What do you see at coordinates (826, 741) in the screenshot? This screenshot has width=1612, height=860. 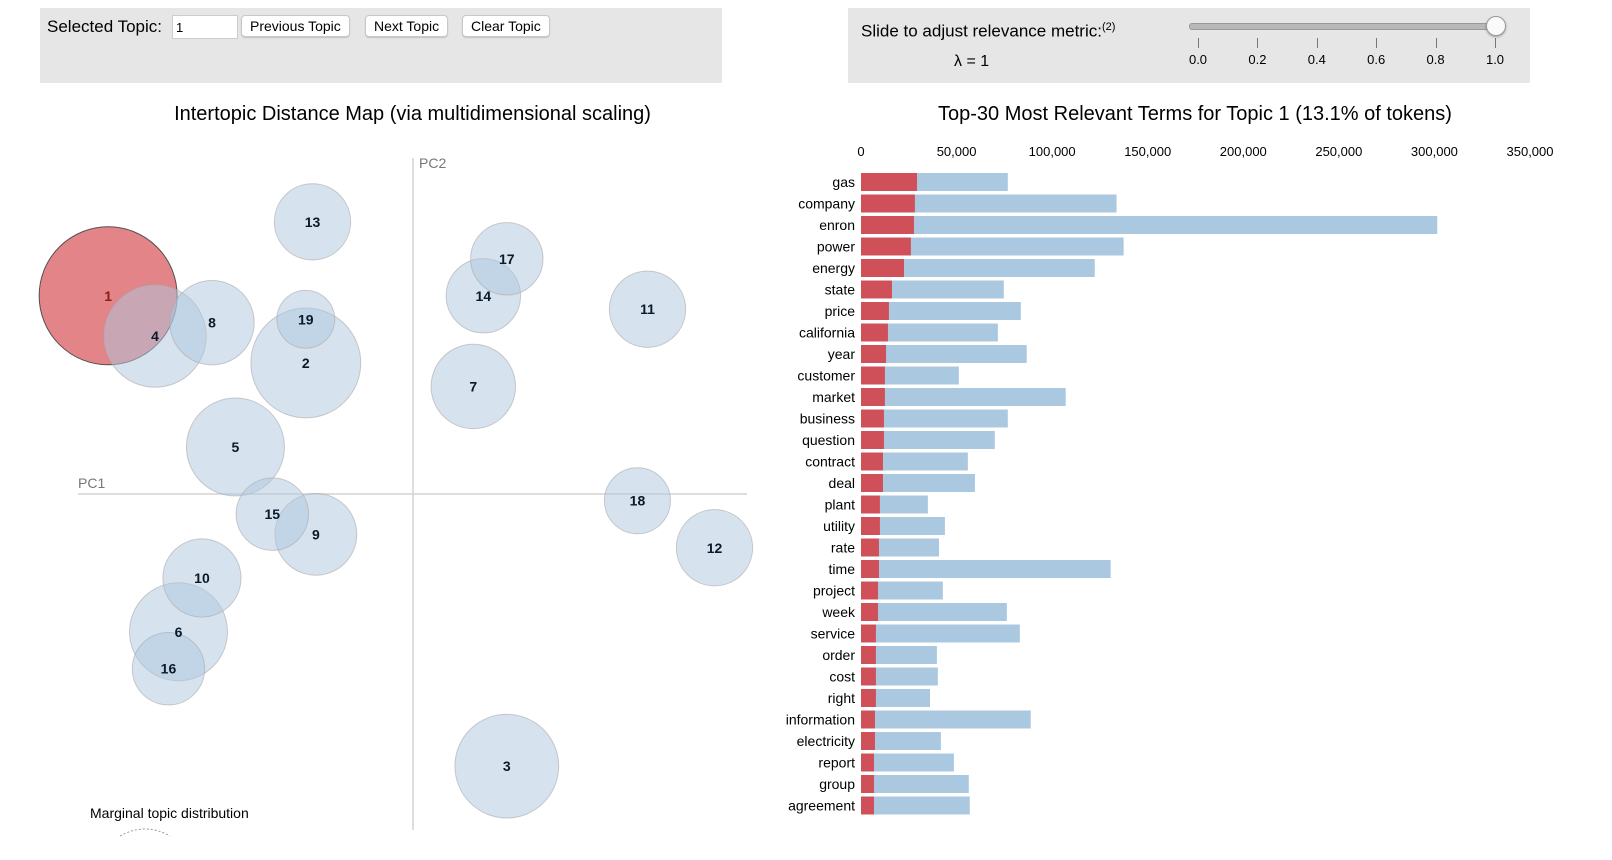 I see `term-label: electricity` at bounding box center [826, 741].